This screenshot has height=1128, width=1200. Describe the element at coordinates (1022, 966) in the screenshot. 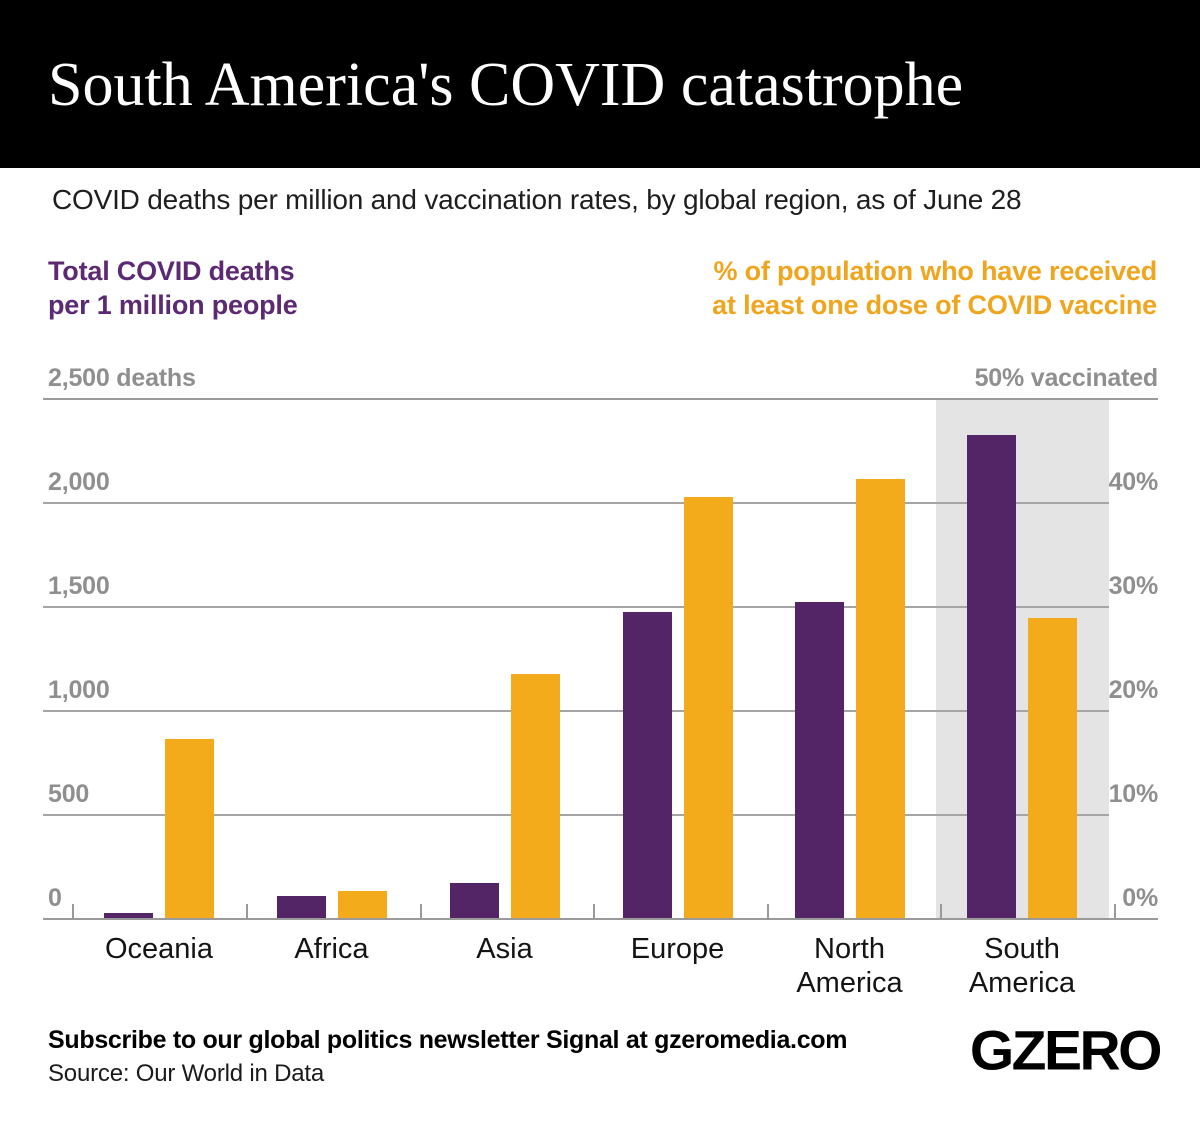

I see `category-label-south-america: South America` at that location.